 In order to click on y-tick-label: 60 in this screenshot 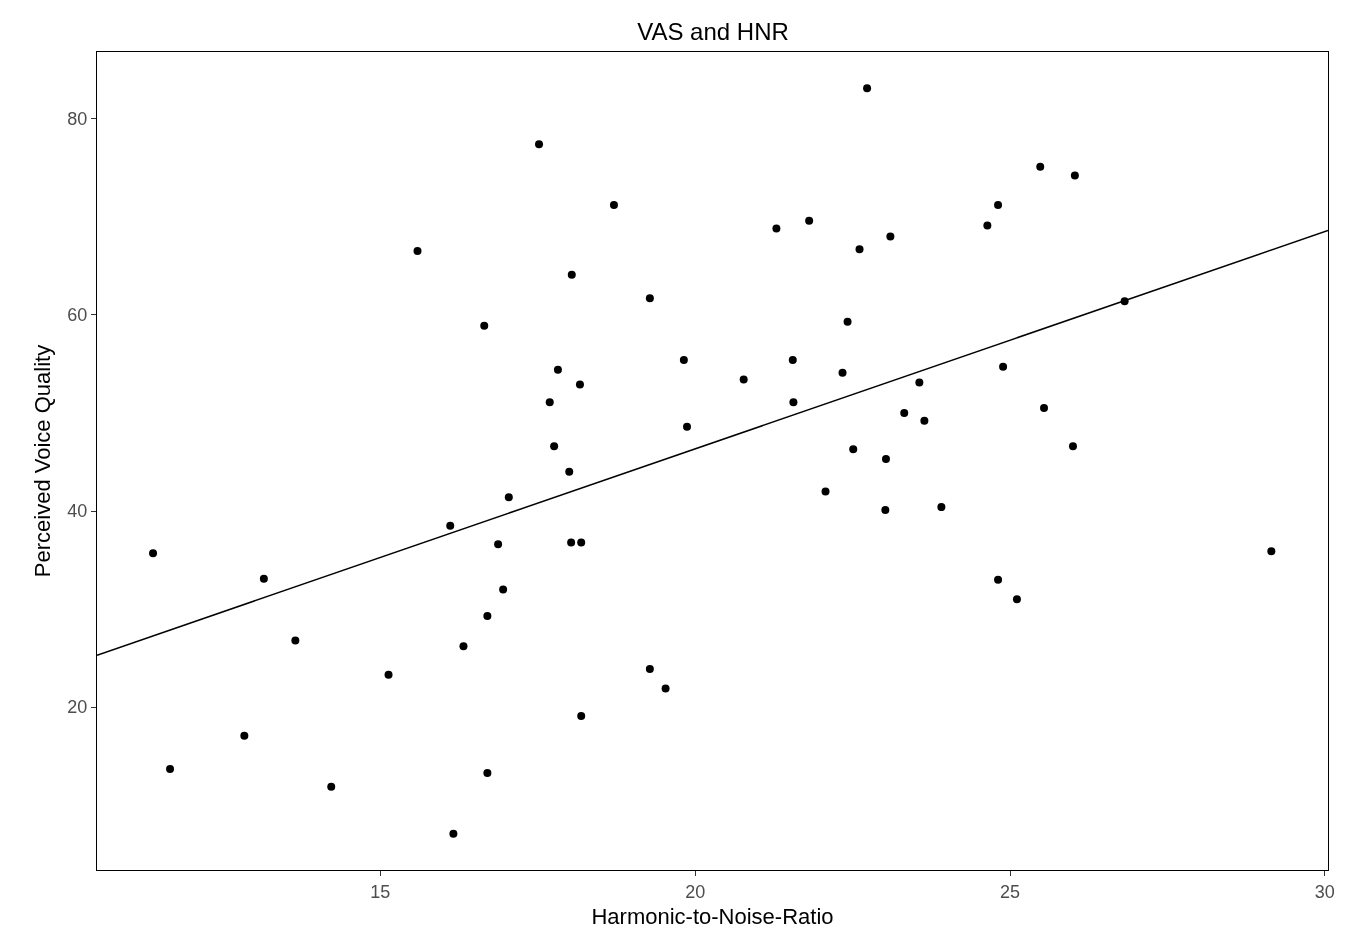, I will do `click(77, 315)`.